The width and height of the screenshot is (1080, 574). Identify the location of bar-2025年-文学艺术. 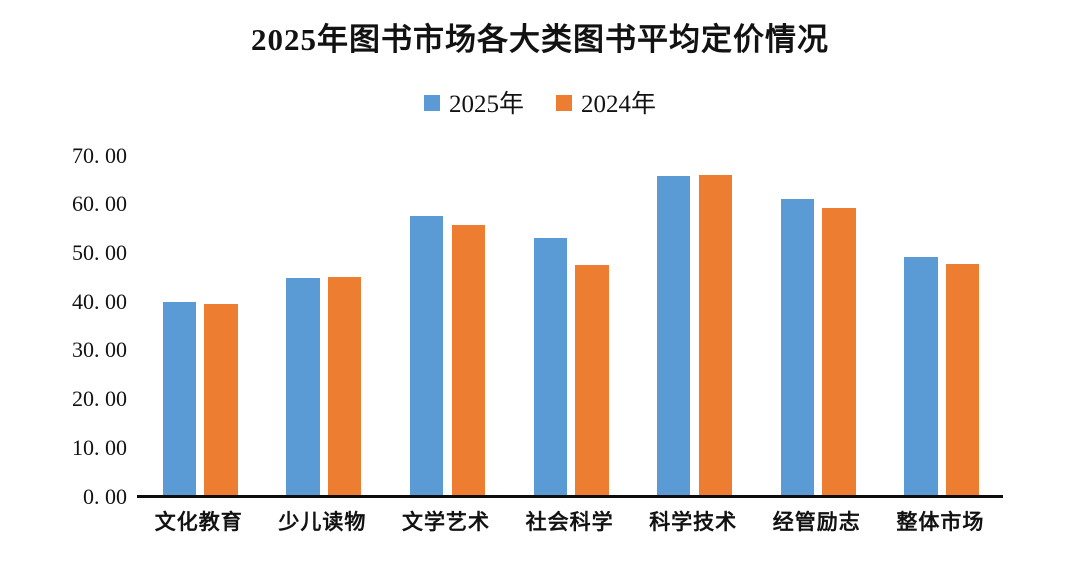
(426, 356).